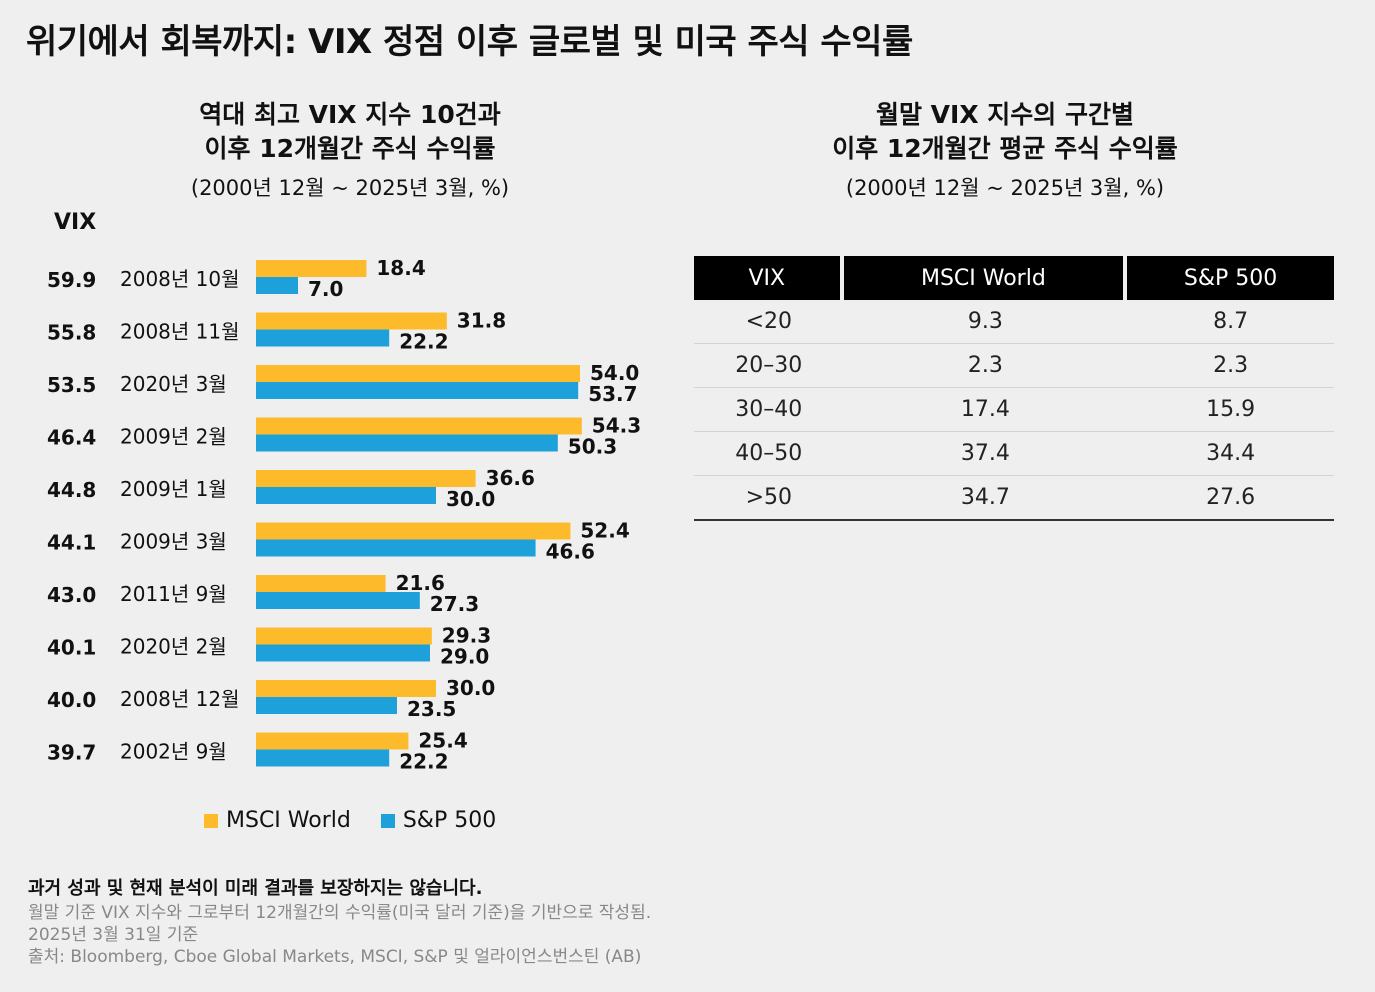 The width and height of the screenshot is (1375, 992). I want to click on vix-value-label: 40.1, so click(71, 648).